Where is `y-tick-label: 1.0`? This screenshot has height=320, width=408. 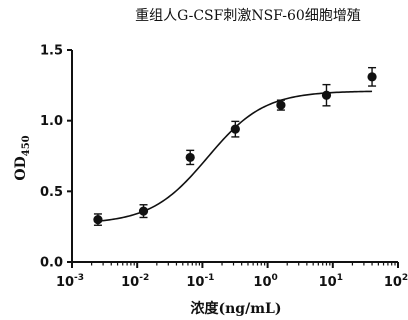
y-tick-label: 1.0 is located at coordinates (51, 121).